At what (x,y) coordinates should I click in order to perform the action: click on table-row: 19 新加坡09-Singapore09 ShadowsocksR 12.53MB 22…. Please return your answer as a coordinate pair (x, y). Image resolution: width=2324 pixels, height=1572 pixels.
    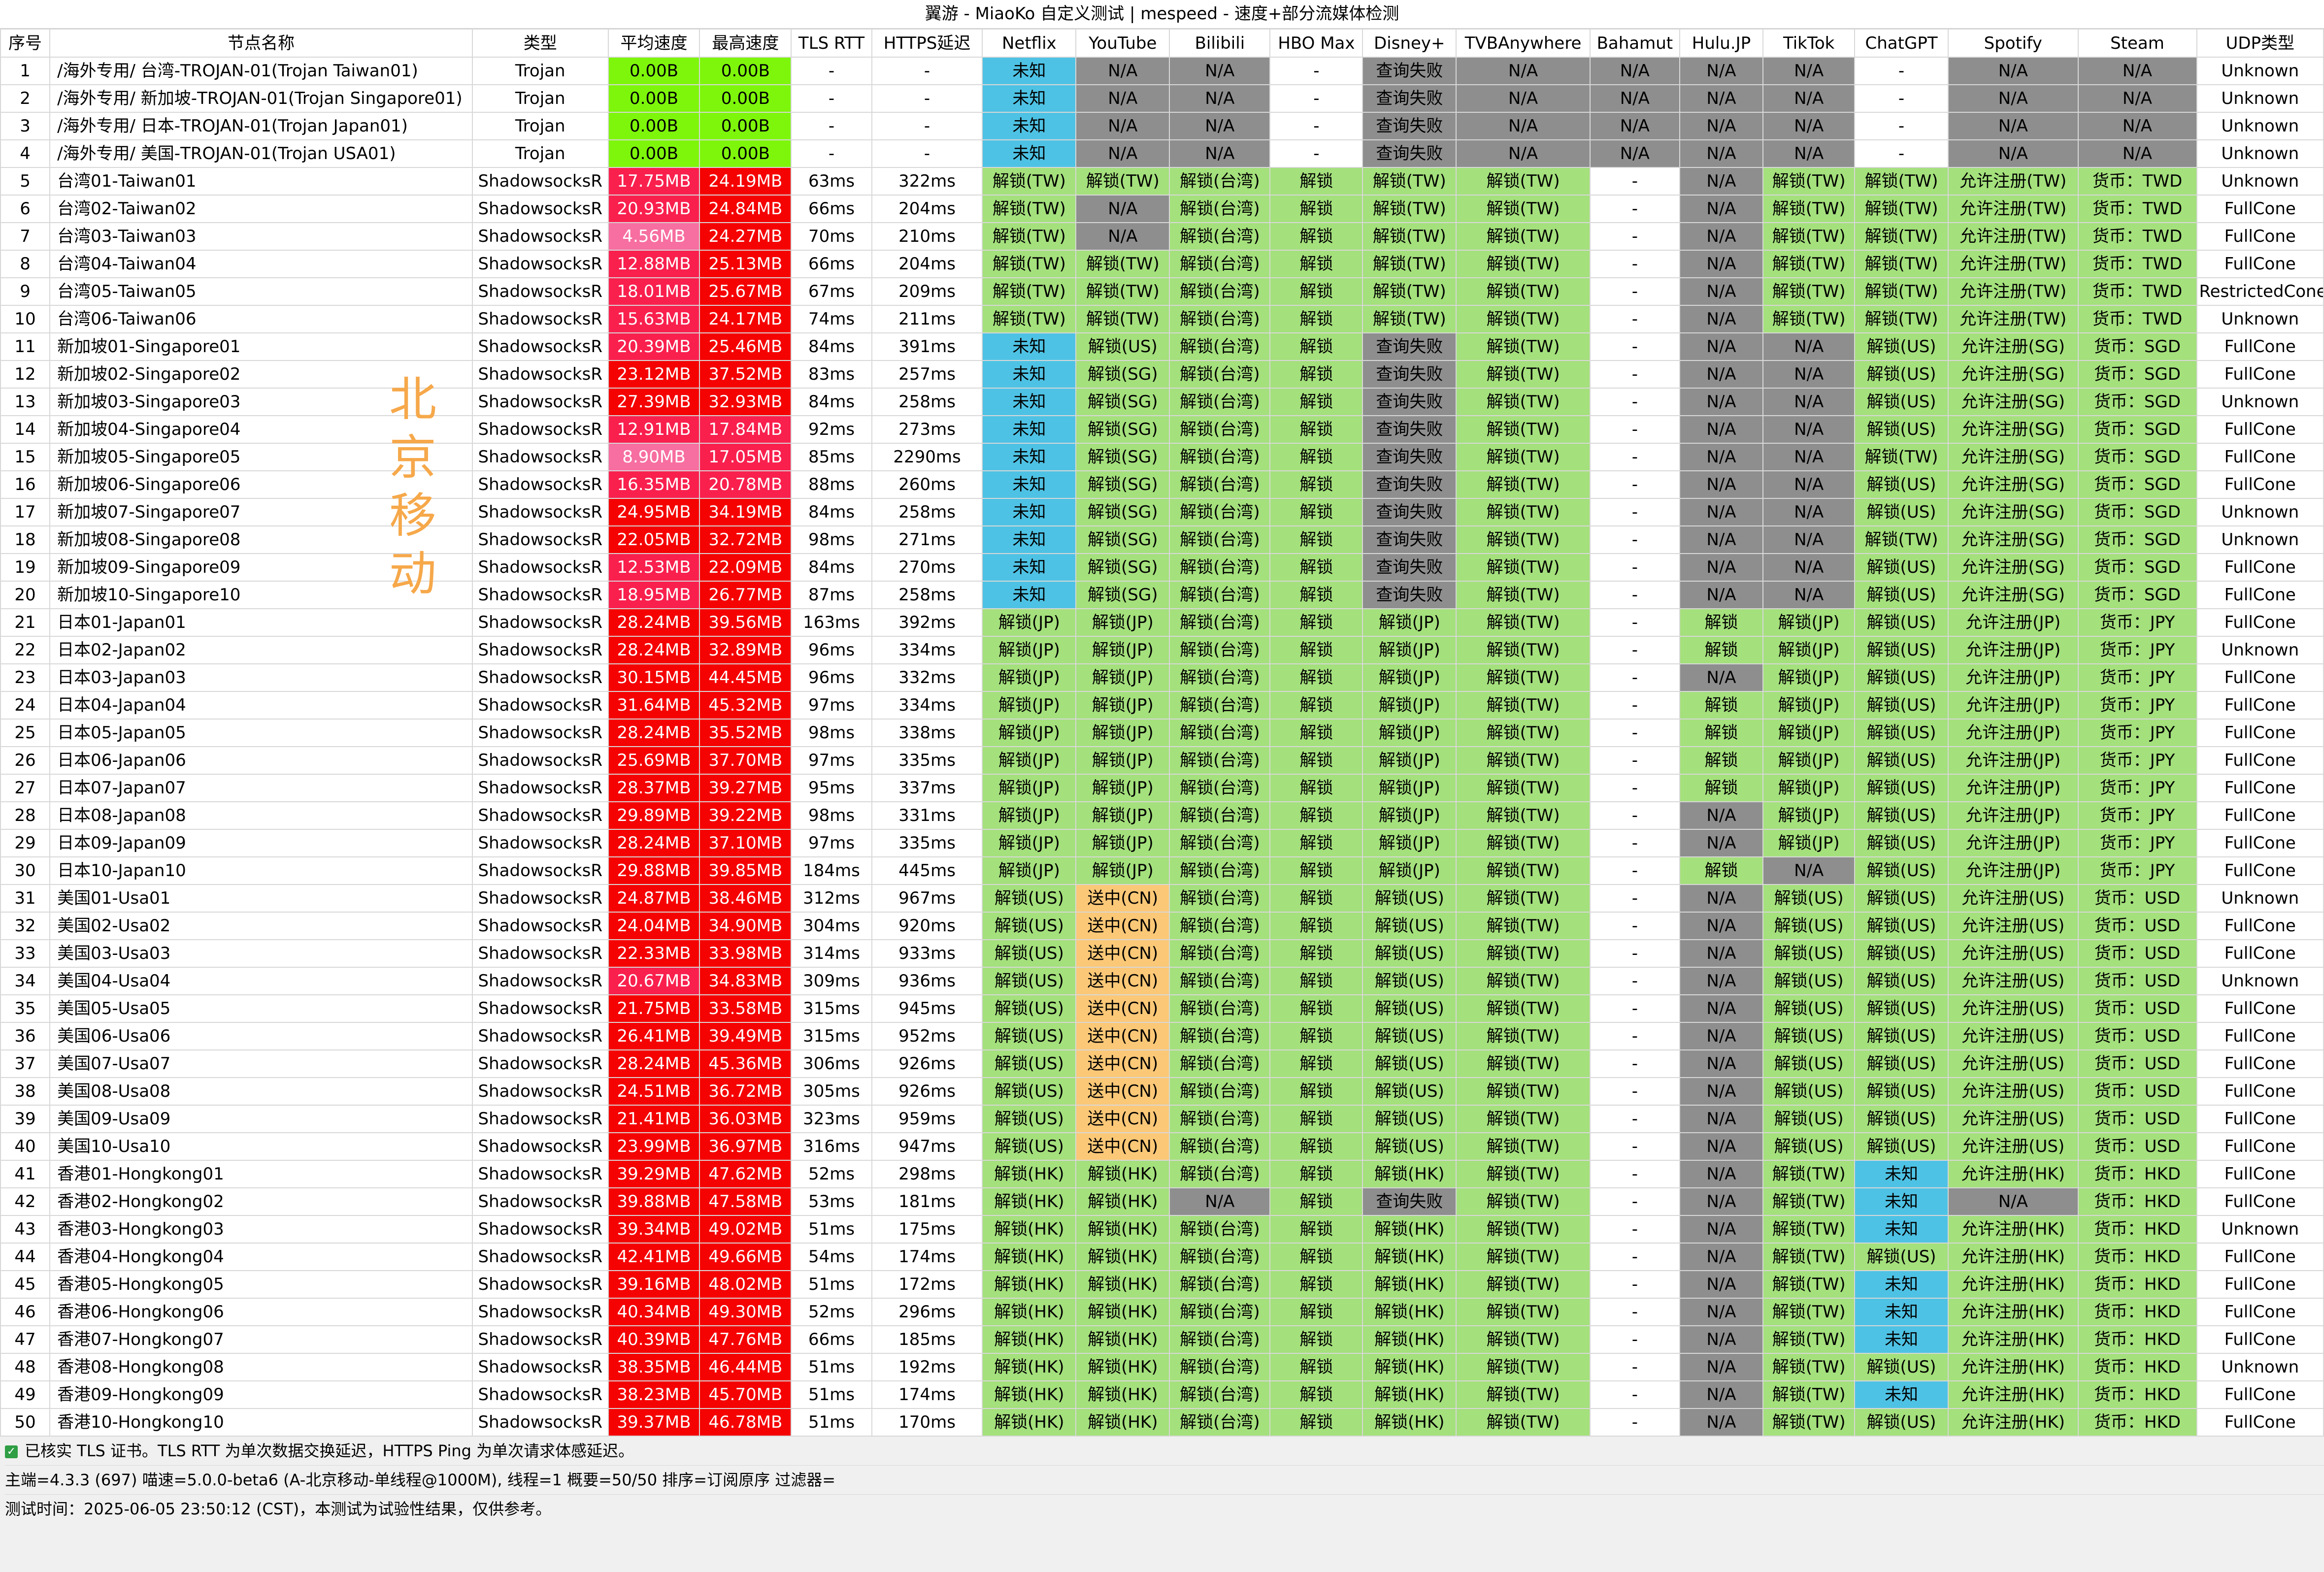
    Looking at the image, I should click on (1162, 567).